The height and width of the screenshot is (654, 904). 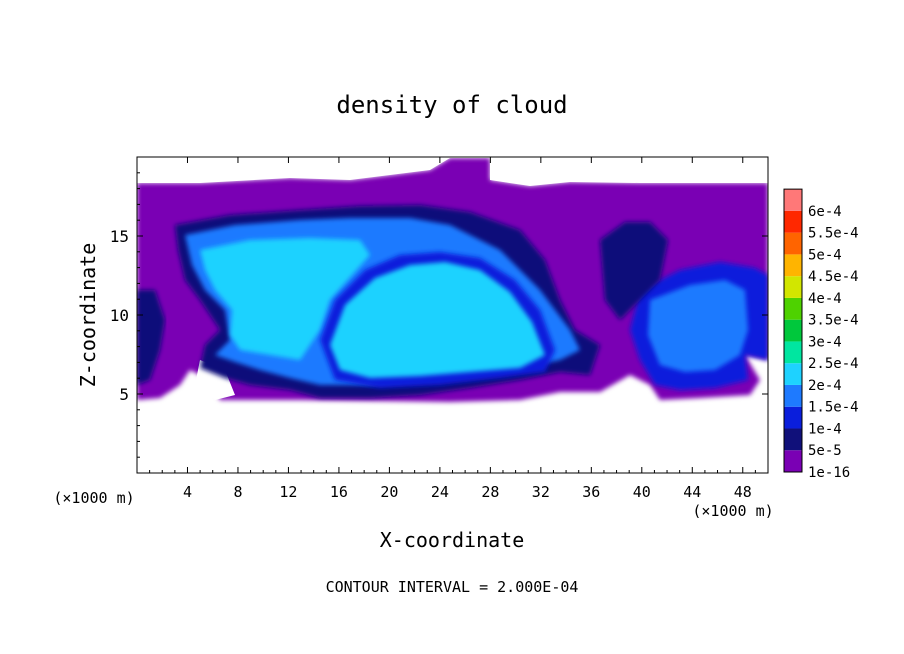 What do you see at coordinates (490, 492) in the screenshot?
I see `x-tick-label: 28` at bounding box center [490, 492].